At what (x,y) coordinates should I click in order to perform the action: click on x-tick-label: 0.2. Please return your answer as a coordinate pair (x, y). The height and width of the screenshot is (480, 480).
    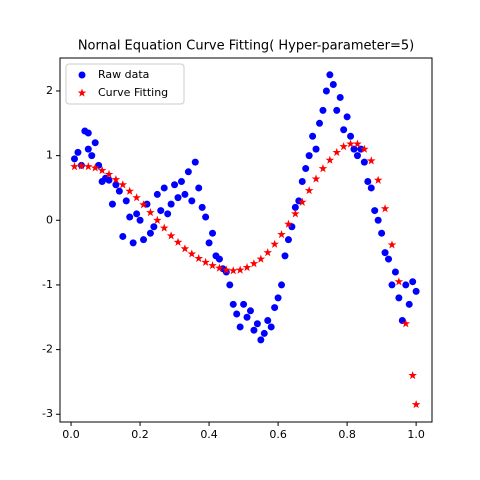
    Looking at the image, I should click on (140, 434).